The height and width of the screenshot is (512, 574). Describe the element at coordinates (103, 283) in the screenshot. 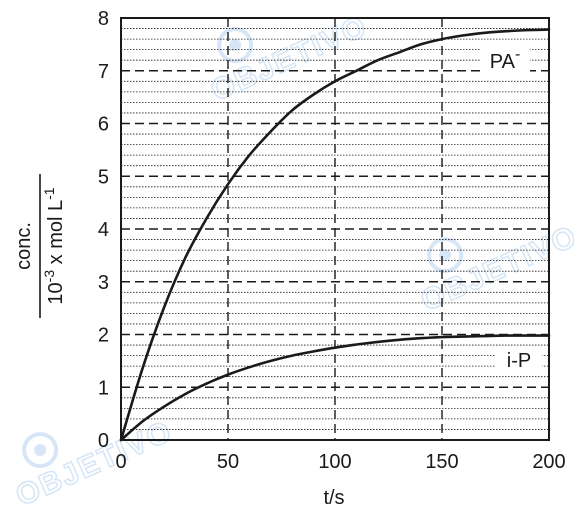

I see `y-tick-label: 3` at that location.